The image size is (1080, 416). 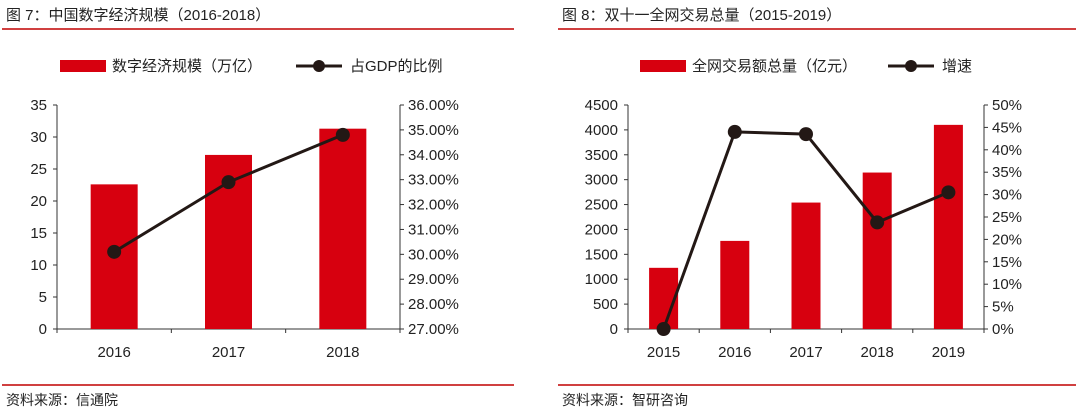 I want to click on left-tick-label: 1000, so click(x=601, y=279).